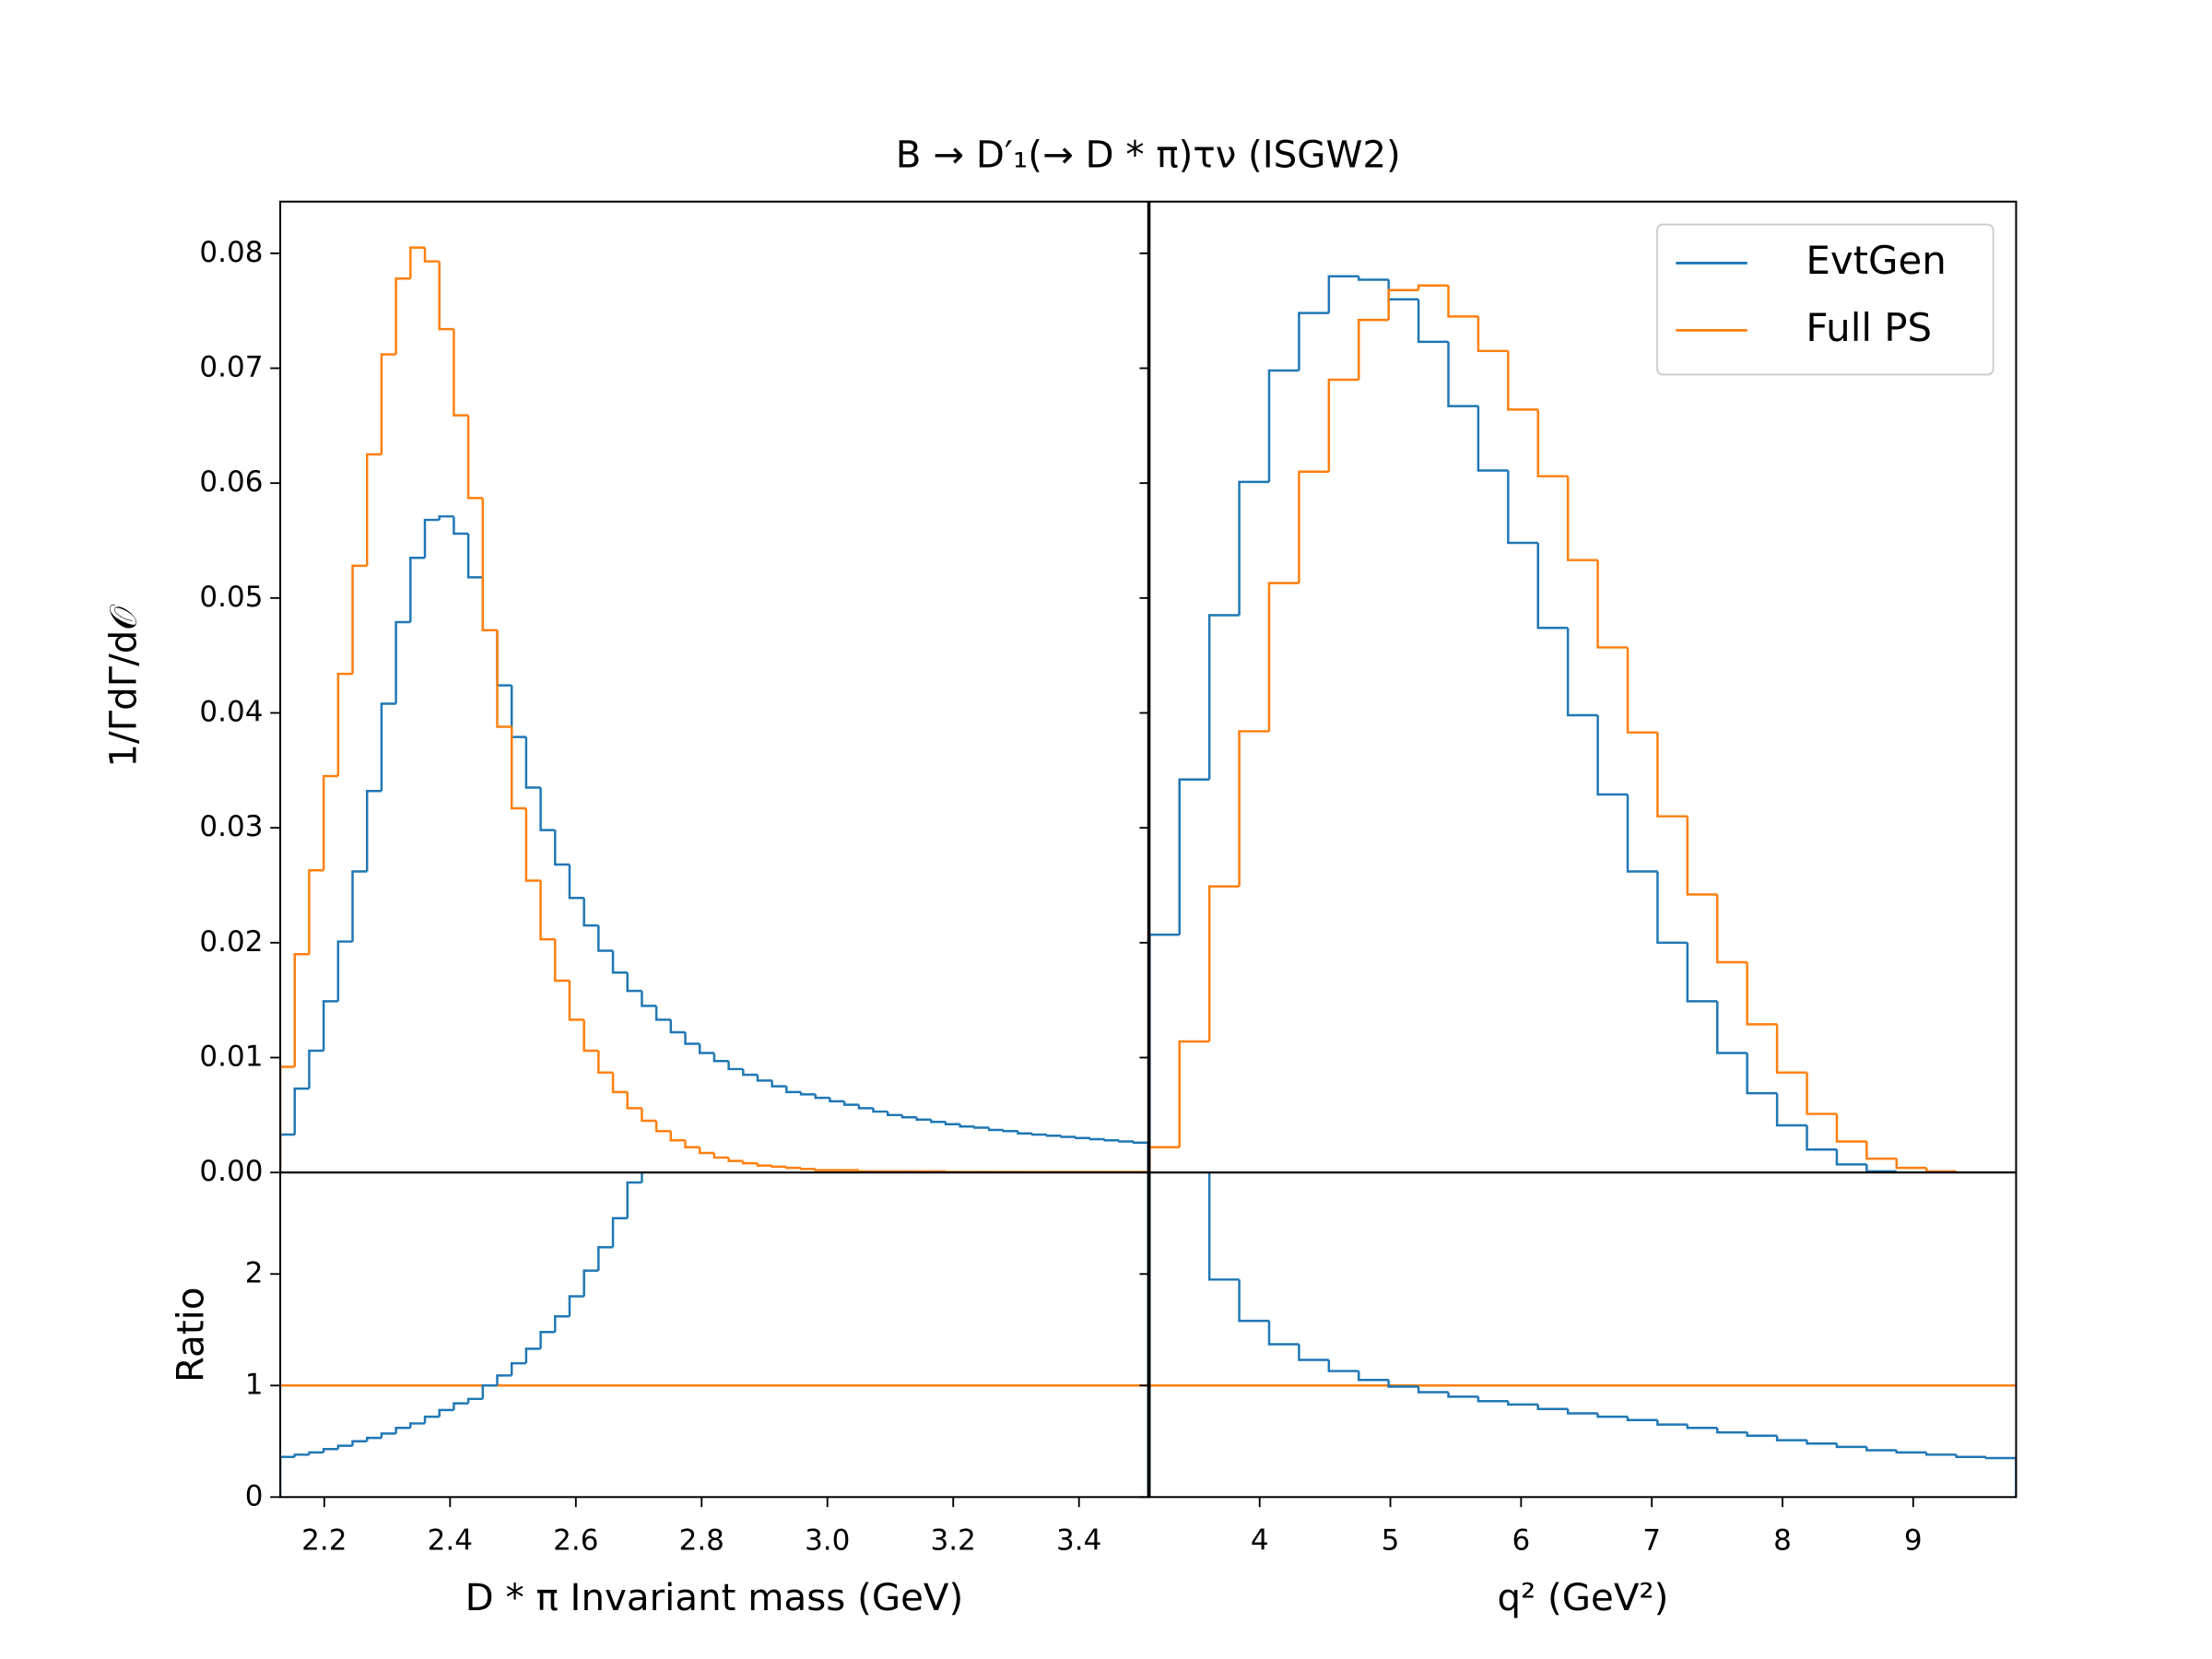 Image resolution: width=2212 pixels, height=1659 pixels. Describe the element at coordinates (714, 1335) in the screenshot. I see `axes-frame` at that location.